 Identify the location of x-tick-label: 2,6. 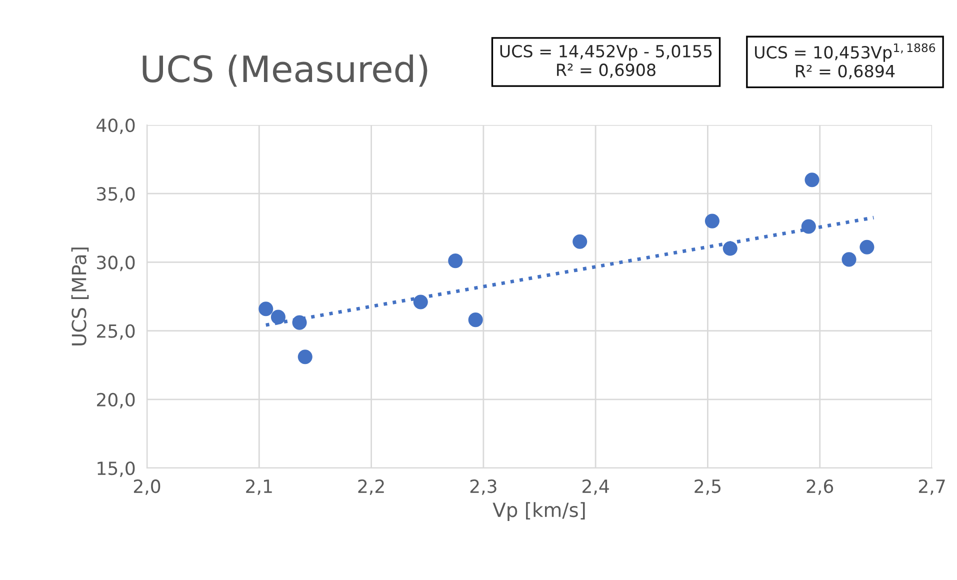
(820, 487).